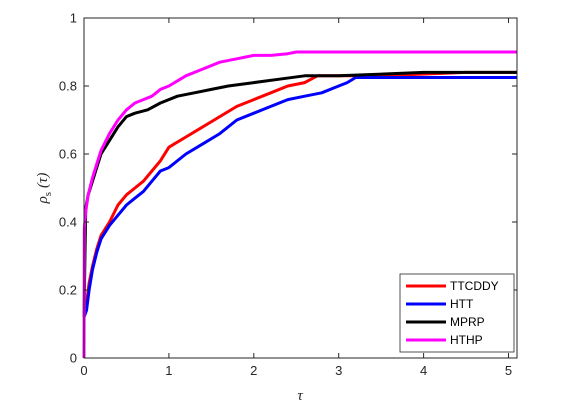  I want to click on legend-label-hthp: HTHP, so click(466, 340).